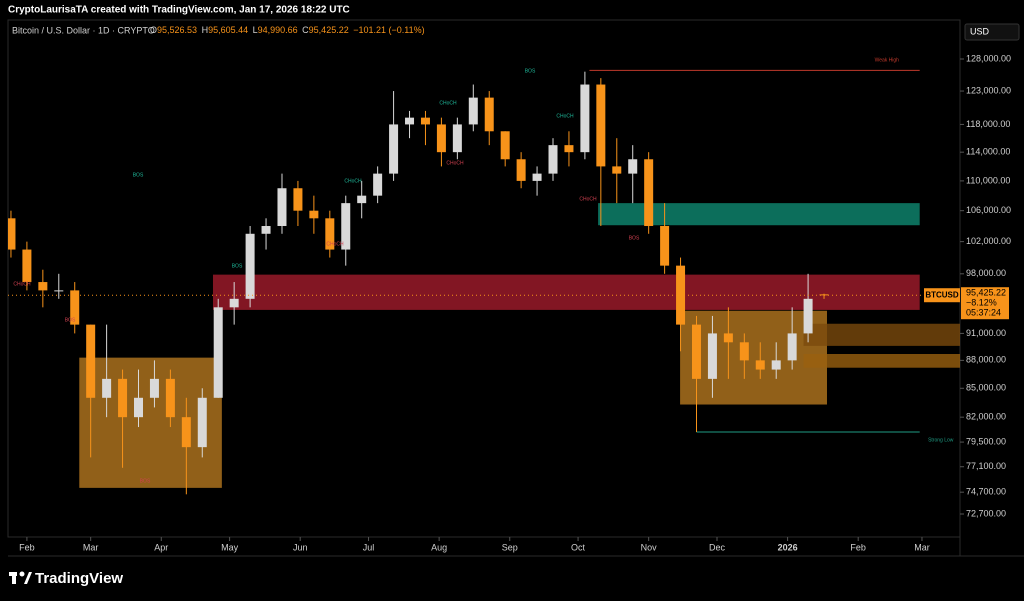  What do you see at coordinates (988, 180) in the screenshot?
I see `y-tick-label: 110,000.00` at bounding box center [988, 180].